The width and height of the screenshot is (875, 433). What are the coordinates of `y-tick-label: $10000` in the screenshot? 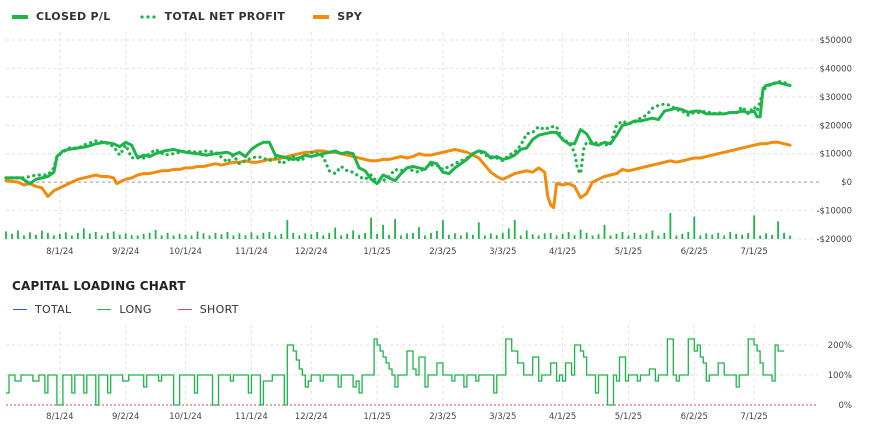 It's located at (836, 155).